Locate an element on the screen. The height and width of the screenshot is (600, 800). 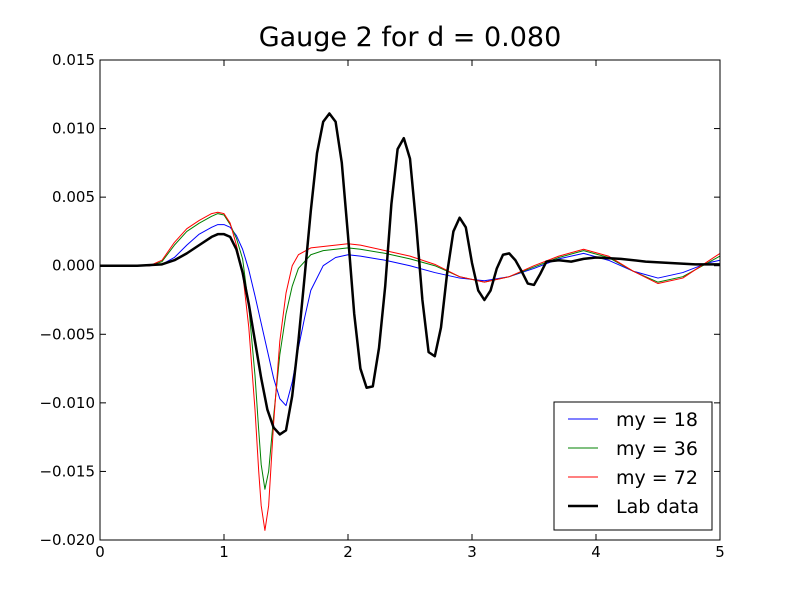
x-tick-label: 1 is located at coordinates (224, 552).